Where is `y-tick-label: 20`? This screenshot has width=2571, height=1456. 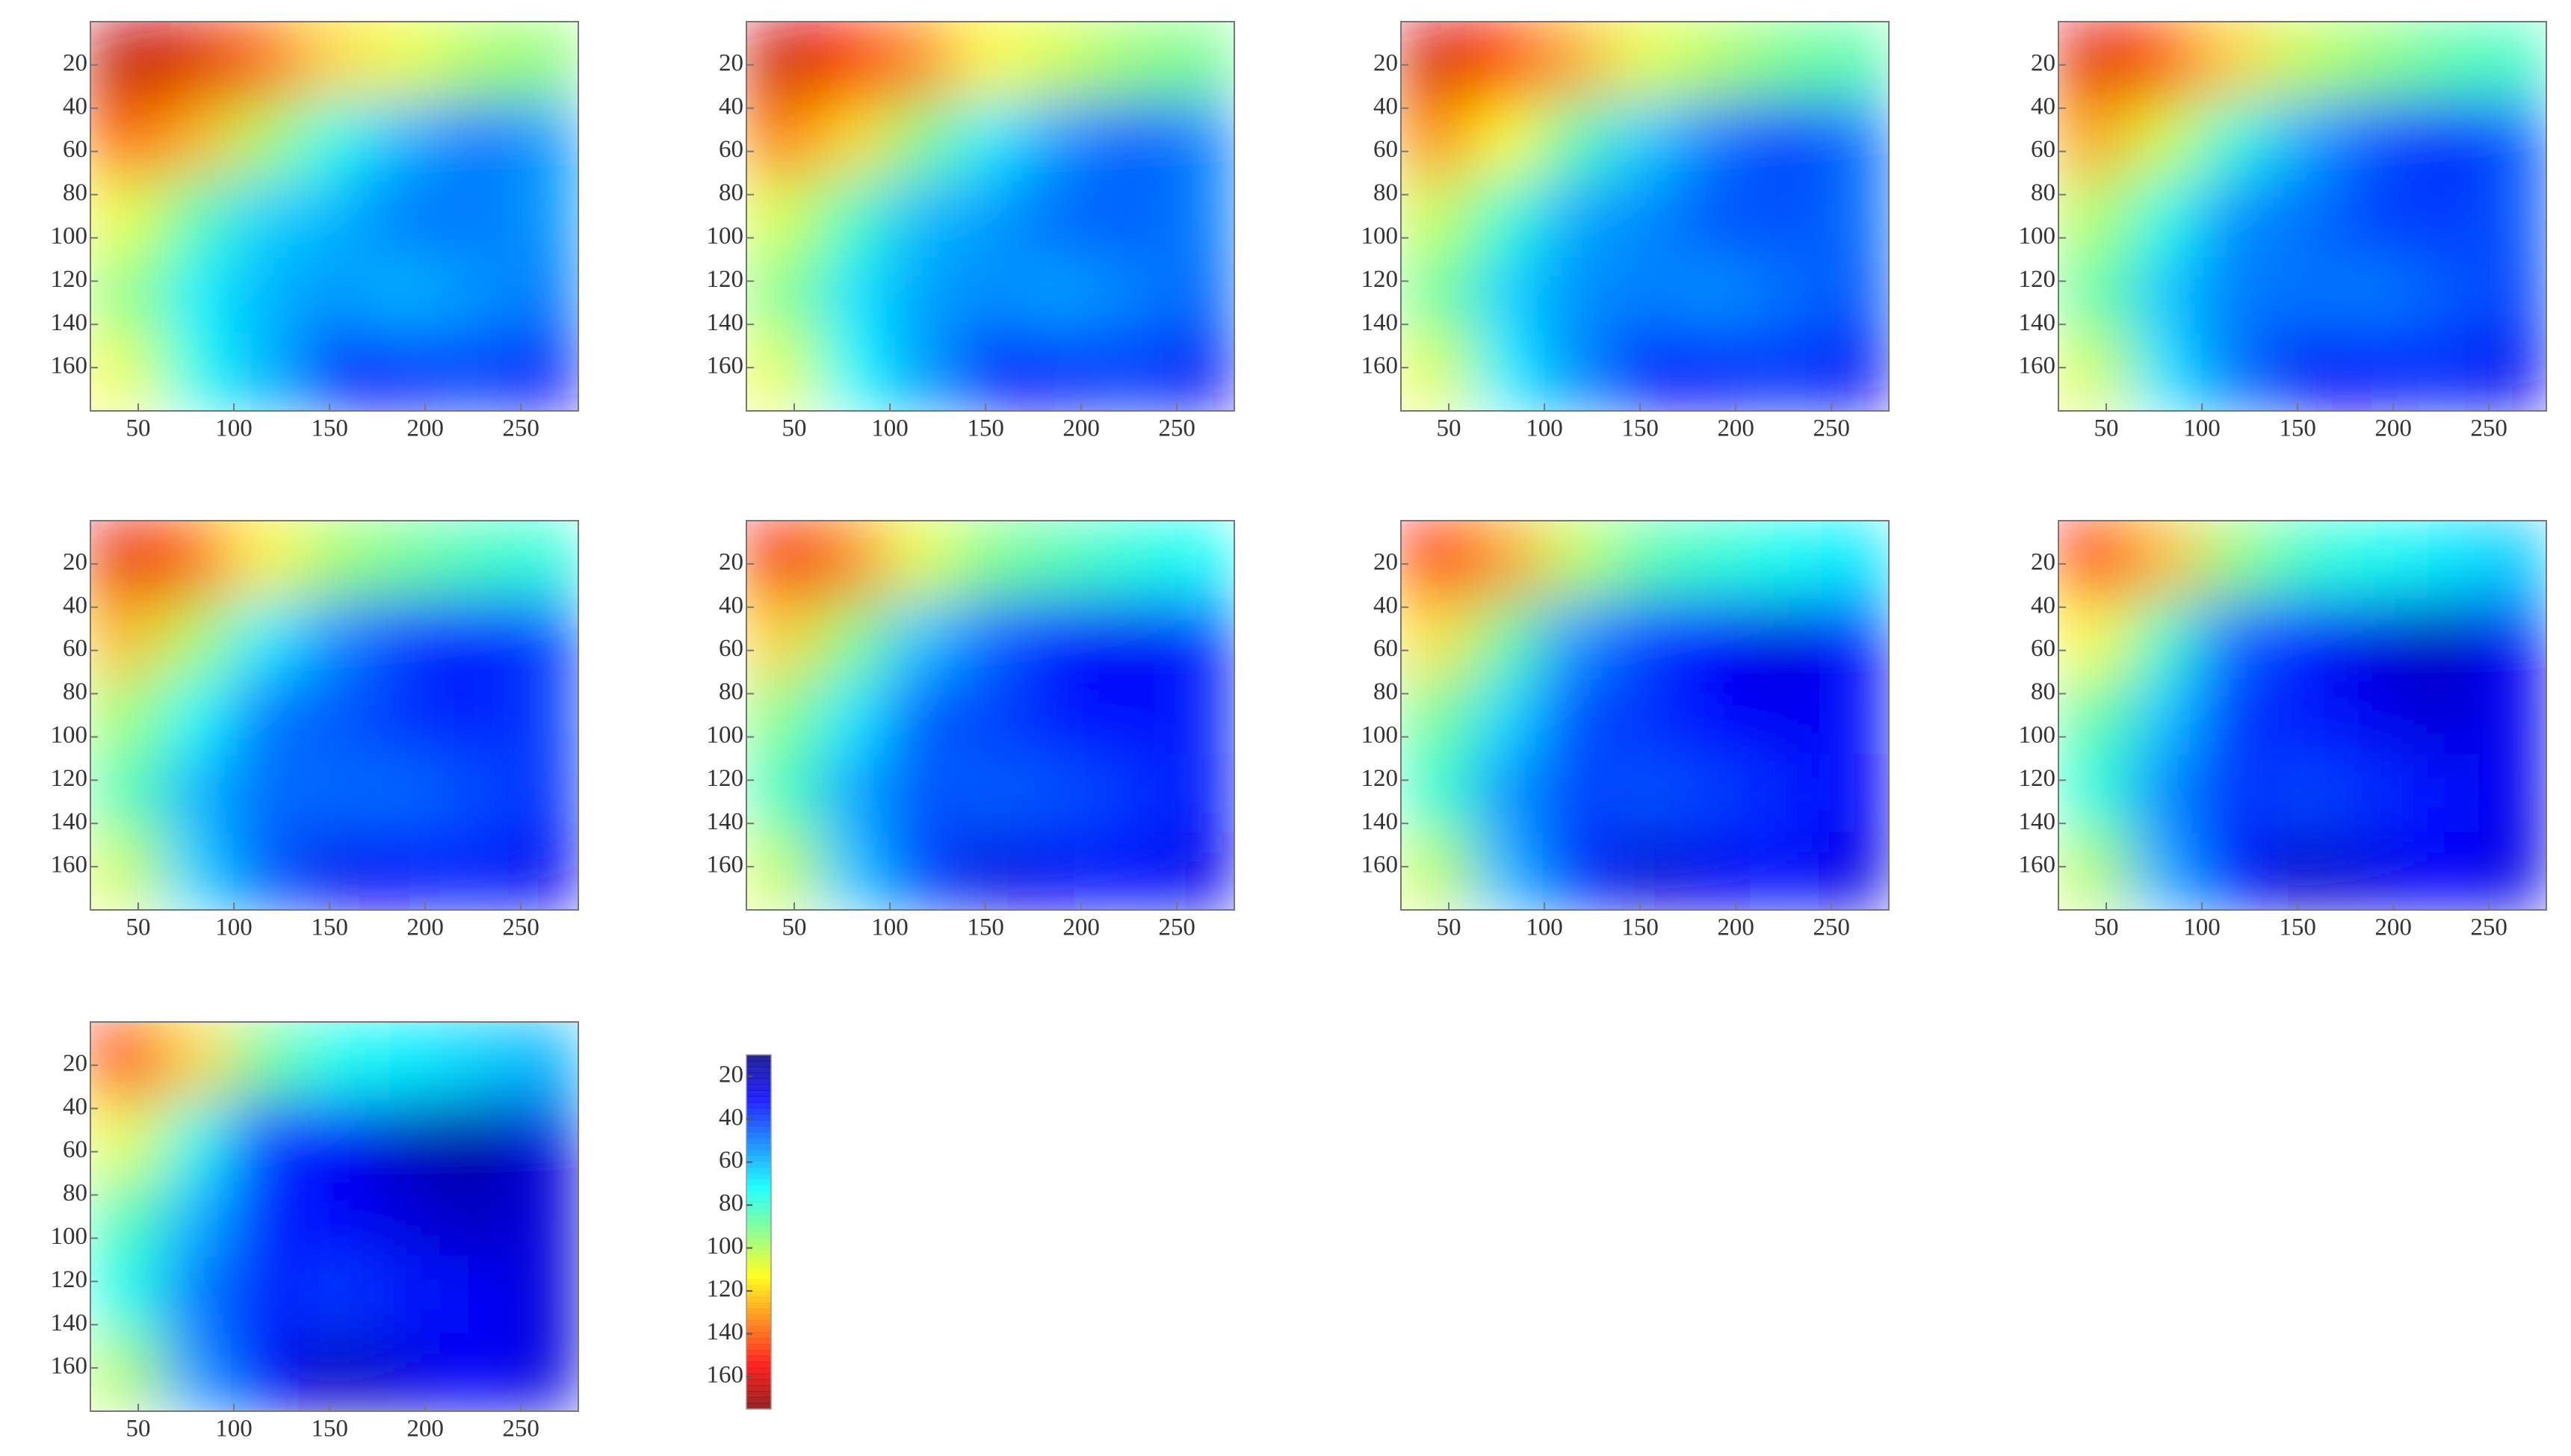
y-tick-label: 20 is located at coordinates (75, 561).